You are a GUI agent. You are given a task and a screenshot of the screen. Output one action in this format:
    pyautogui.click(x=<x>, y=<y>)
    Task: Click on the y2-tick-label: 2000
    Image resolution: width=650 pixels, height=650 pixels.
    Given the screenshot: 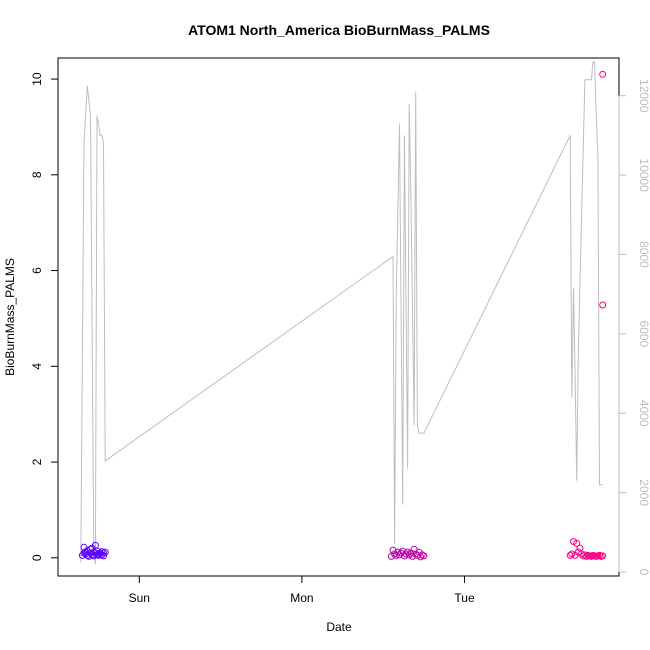 What is the action you would take?
    pyautogui.click(x=643, y=492)
    